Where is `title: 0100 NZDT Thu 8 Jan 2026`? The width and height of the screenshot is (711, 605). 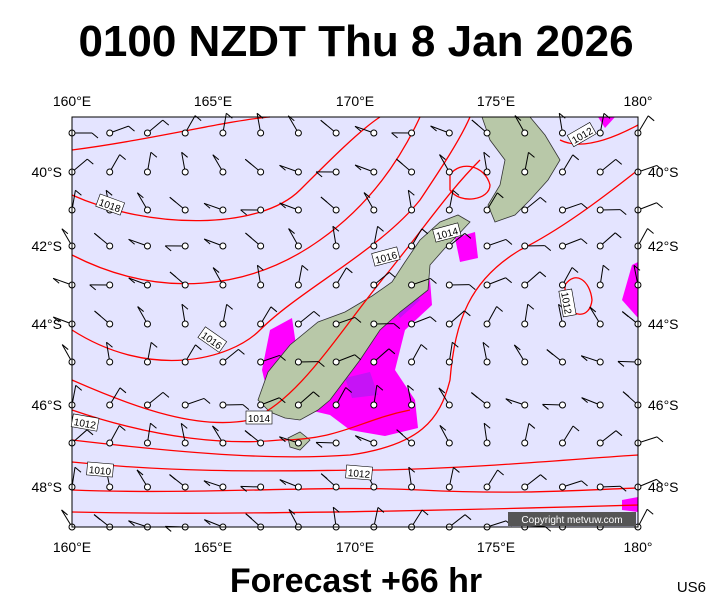 title: 0100 NZDT Thu 8 Jan 2026 is located at coordinates (355, 41).